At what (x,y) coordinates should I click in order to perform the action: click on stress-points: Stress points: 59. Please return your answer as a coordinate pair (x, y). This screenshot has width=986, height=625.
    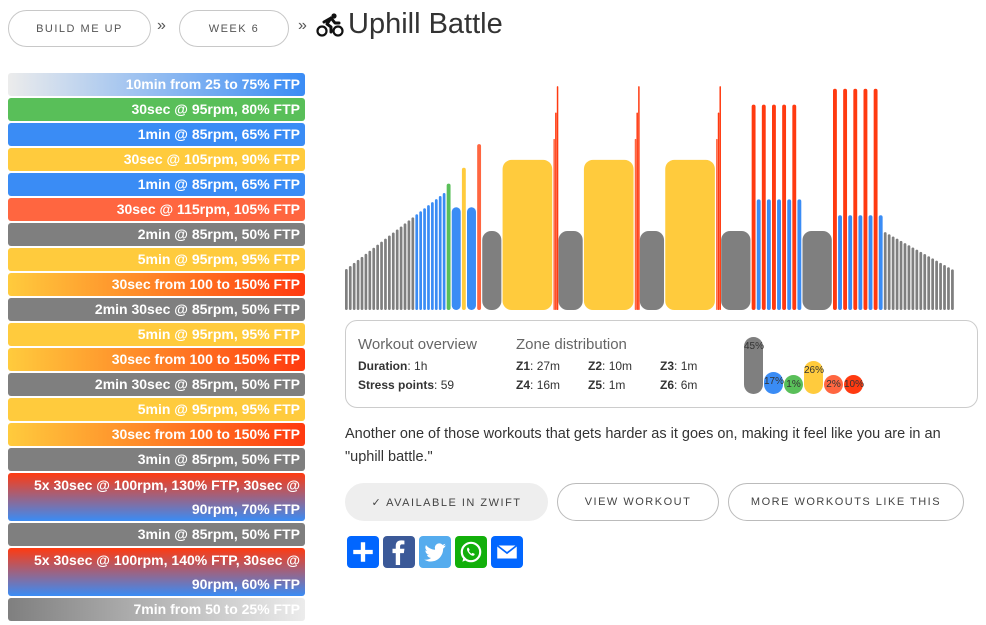
    Looking at the image, I should click on (406, 385).